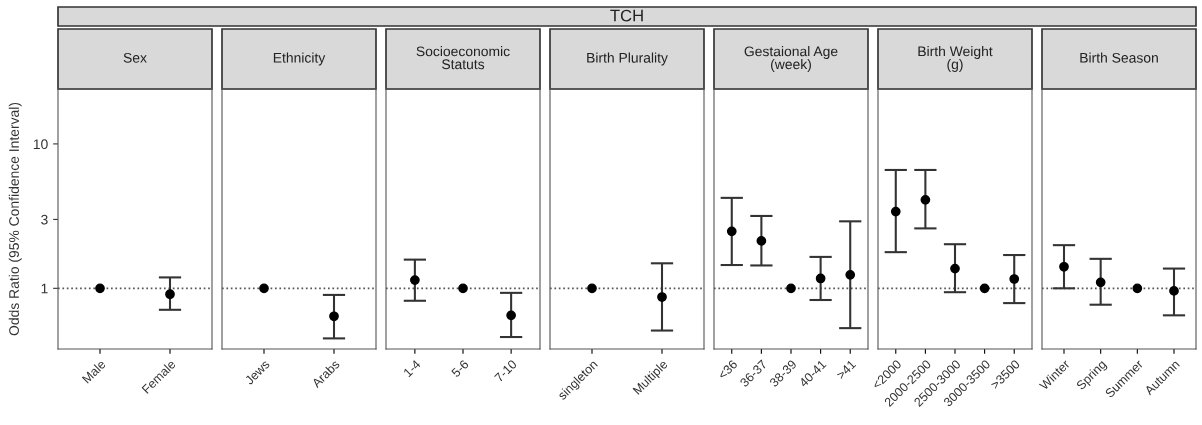 The height and width of the screenshot is (425, 1202). Describe the element at coordinates (44, 219) in the screenshot. I see `y-tick-label: 3` at that location.